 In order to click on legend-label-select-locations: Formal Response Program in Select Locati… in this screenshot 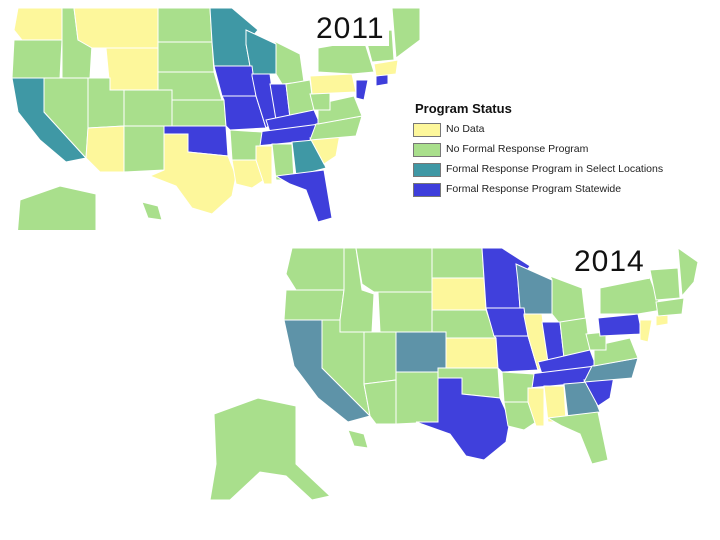, I will do `click(555, 169)`.